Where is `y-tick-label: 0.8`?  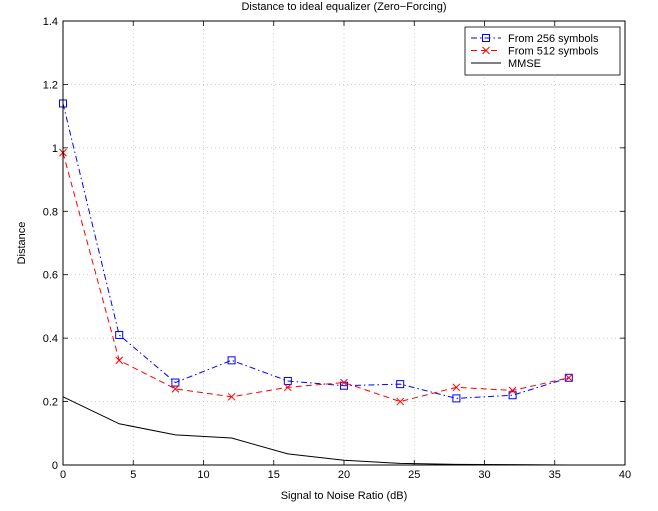 y-tick-label: 0.8 is located at coordinates (50, 212).